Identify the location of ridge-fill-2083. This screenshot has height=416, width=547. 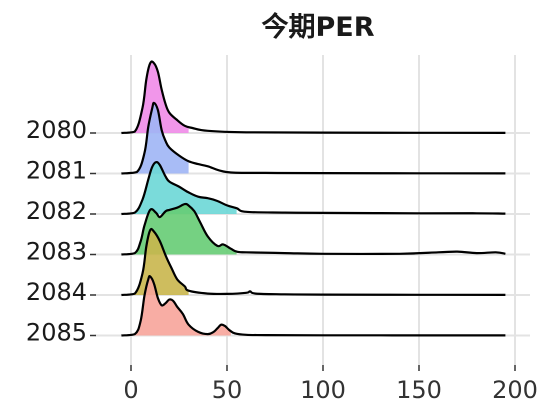
(179, 229).